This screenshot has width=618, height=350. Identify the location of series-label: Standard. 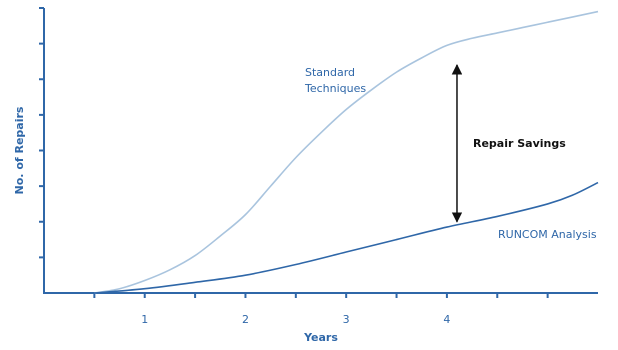
(330, 72).